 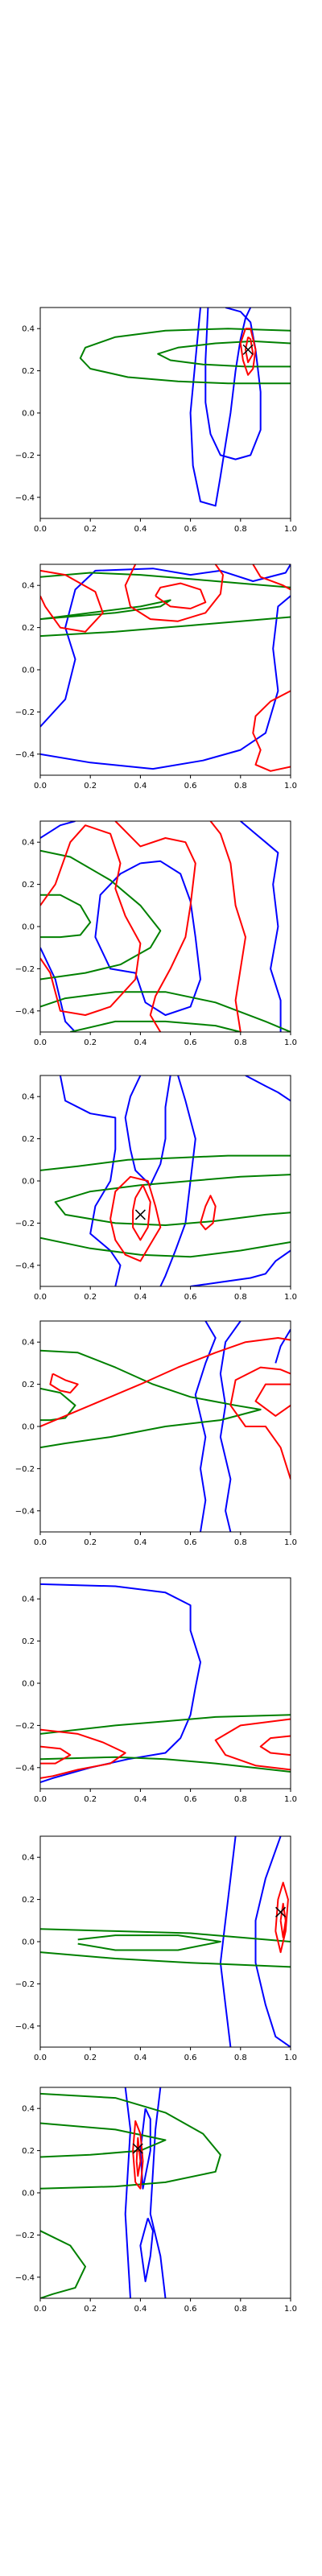 I want to click on plot-panel-3: 0.0 0.2 0.4 0.6 0.8 1.0 0.4 0.2 0.0 −0.2 −0.4, so click(x=156, y=933).